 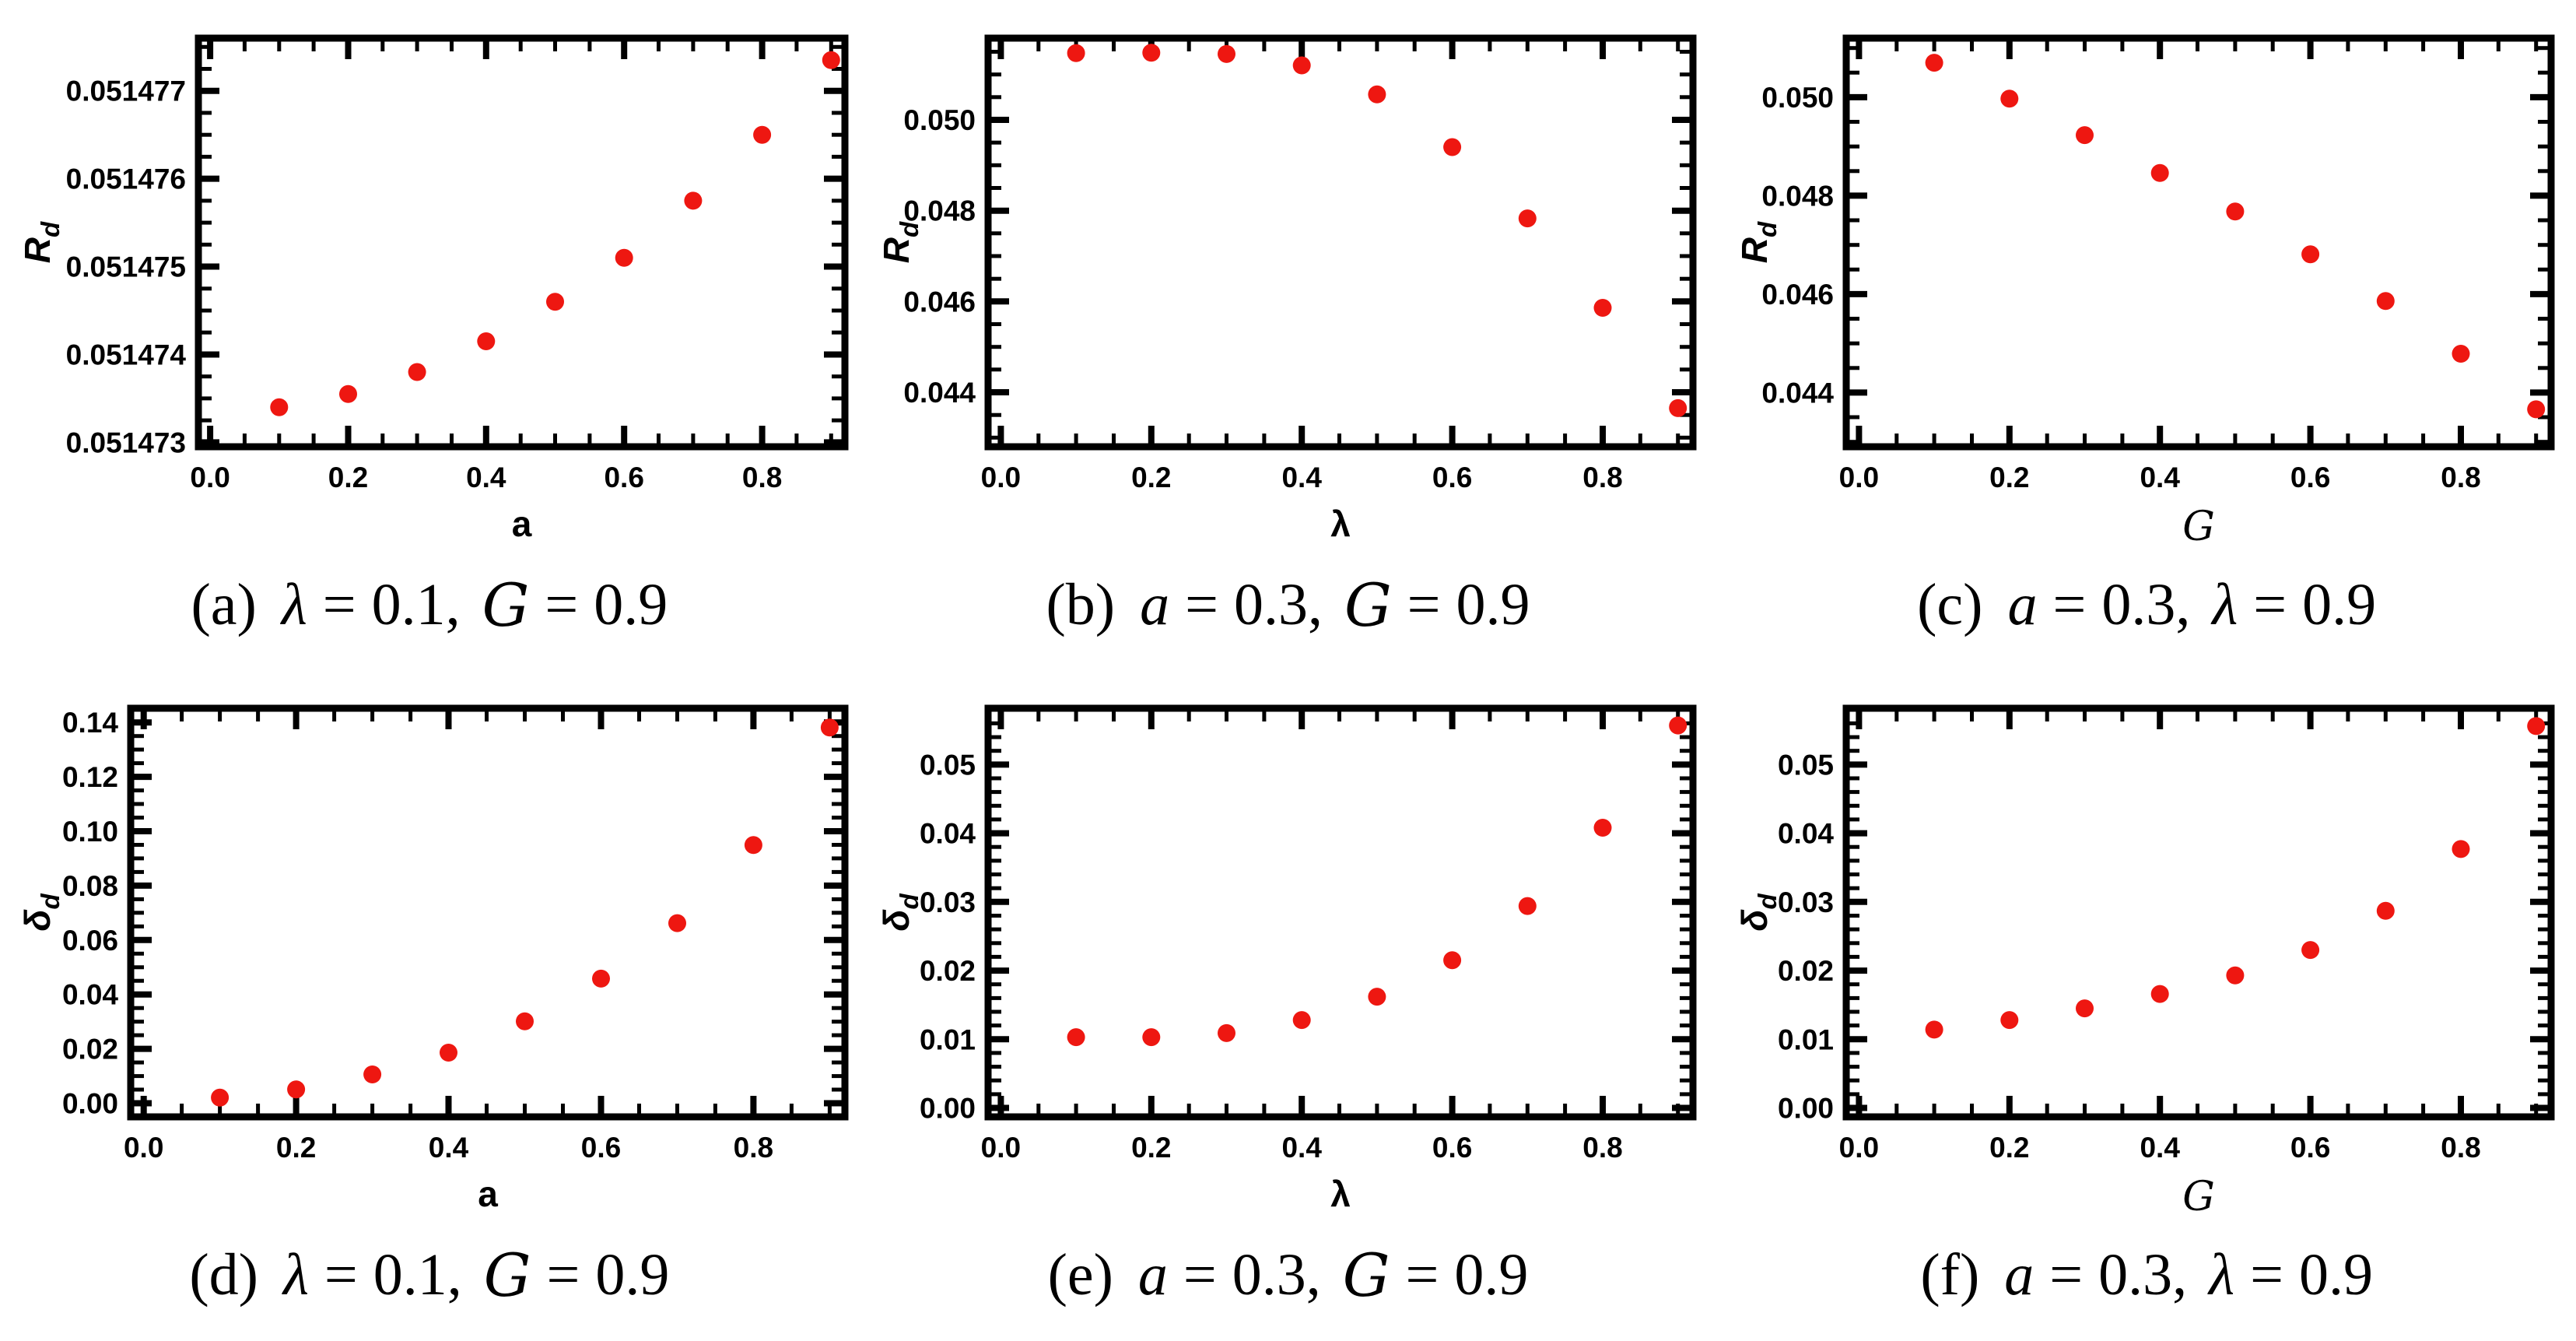 I want to click on caption-index: (f), so click(x=1950, y=1274).